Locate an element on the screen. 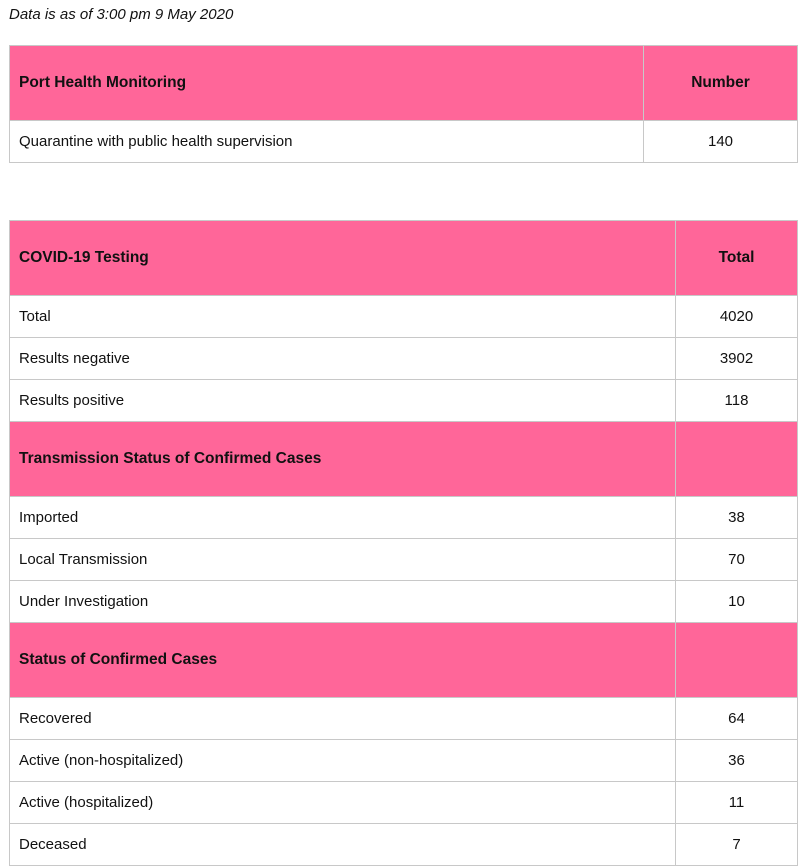 Image resolution: width=800 pixels, height=867 pixels. table-row: Under Investigation 10 is located at coordinates (403, 601).